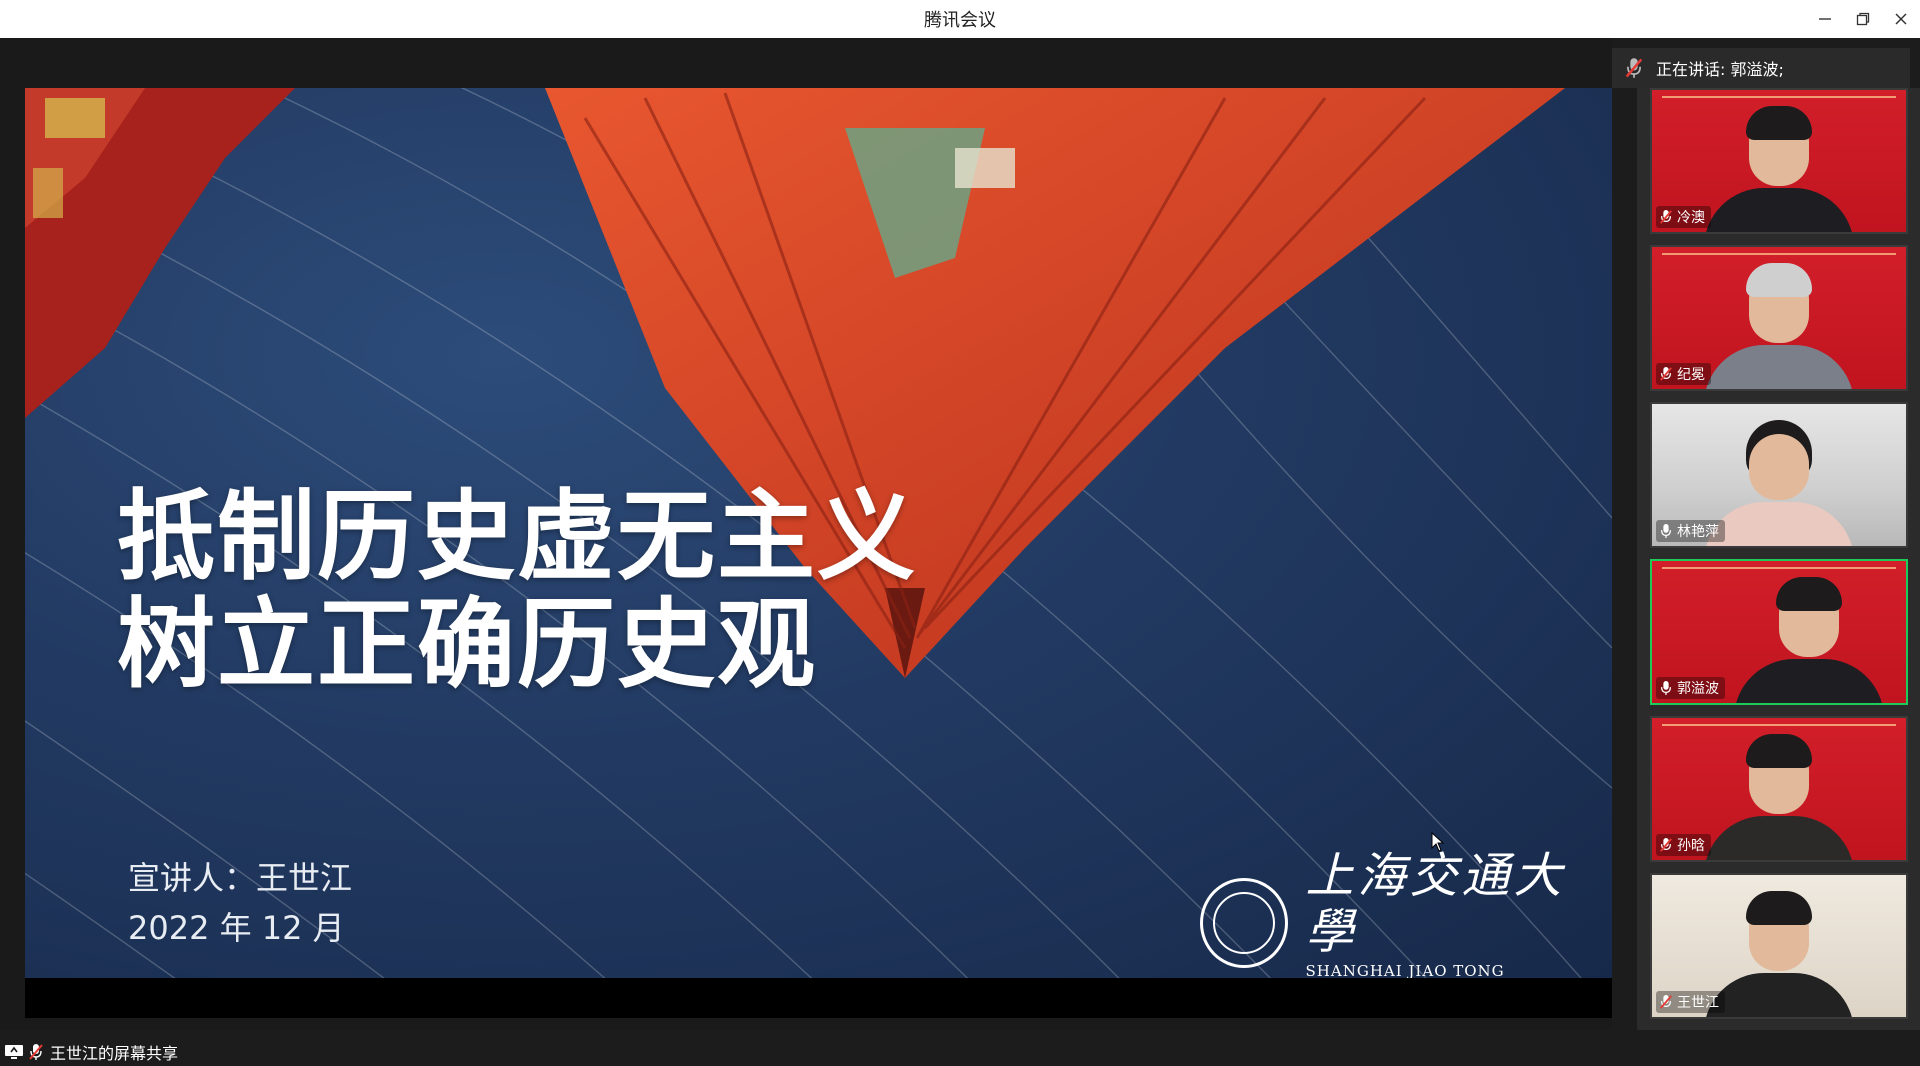 This screenshot has width=1920, height=1066. I want to click on university-seal-icon, so click(1244, 923).